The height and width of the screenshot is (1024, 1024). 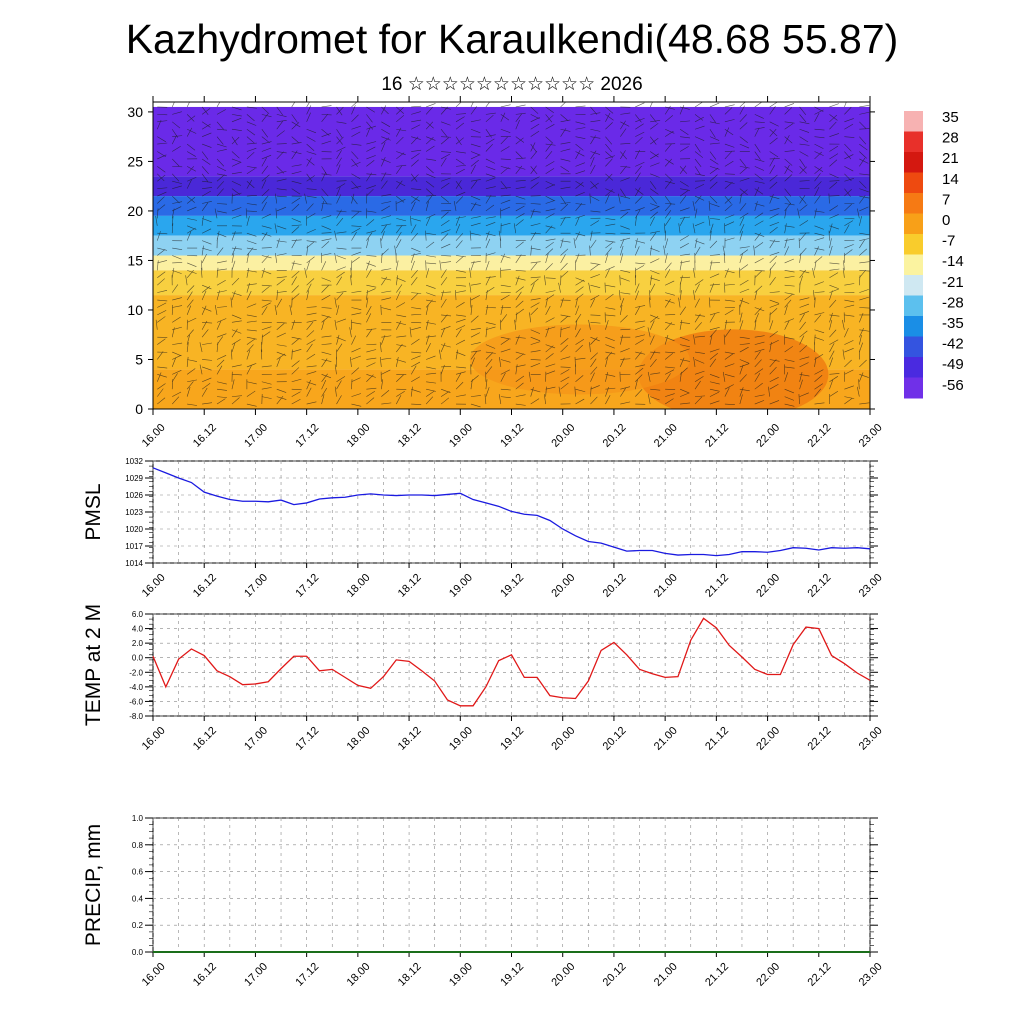 What do you see at coordinates (953, 344) in the screenshot?
I see `colorbar-label: -42` at bounding box center [953, 344].